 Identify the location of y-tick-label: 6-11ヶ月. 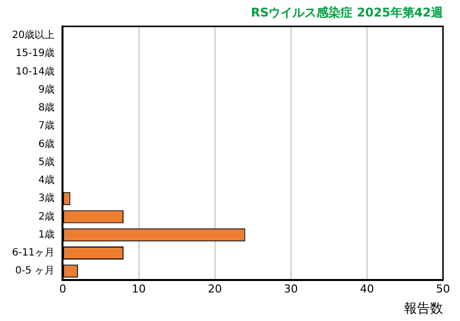
(33, 253).